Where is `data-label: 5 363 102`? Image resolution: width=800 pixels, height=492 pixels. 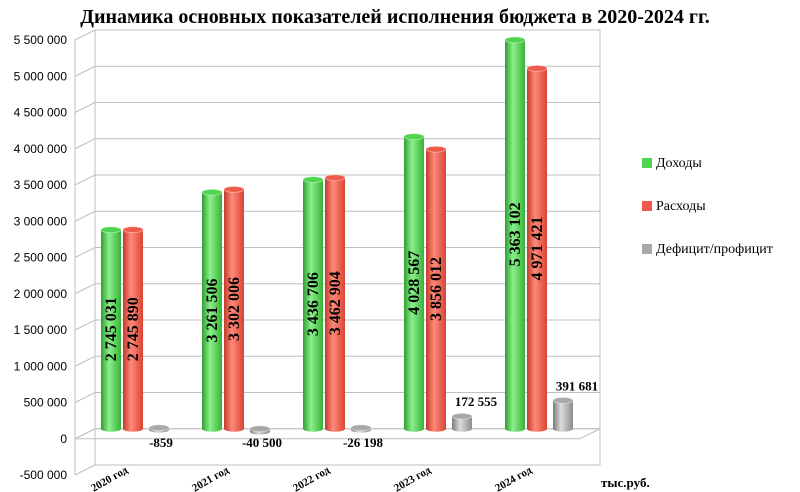 data-label: 5 363 102 is located at coordinates (515, 234).